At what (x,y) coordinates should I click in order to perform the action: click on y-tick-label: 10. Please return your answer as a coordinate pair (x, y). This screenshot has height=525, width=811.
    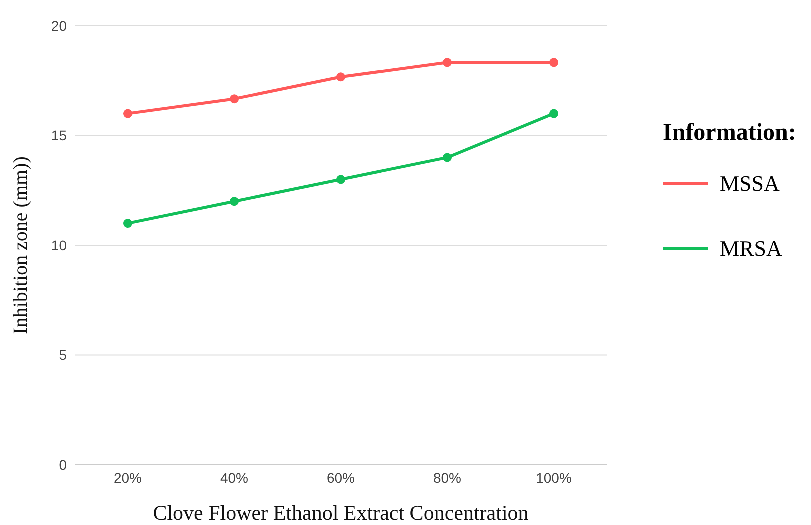
    Looking at the image, I should click on (59, 245).